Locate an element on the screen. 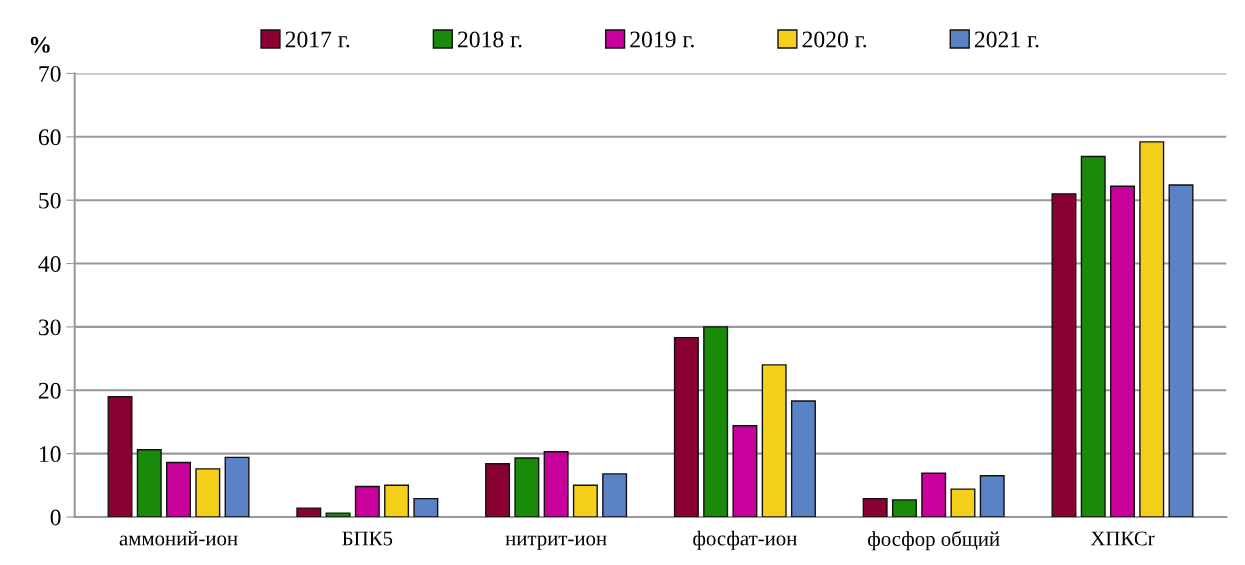 This screenshot has width=1245, height=565. y-tick-label: 10 is located at coordinates (50, 454).